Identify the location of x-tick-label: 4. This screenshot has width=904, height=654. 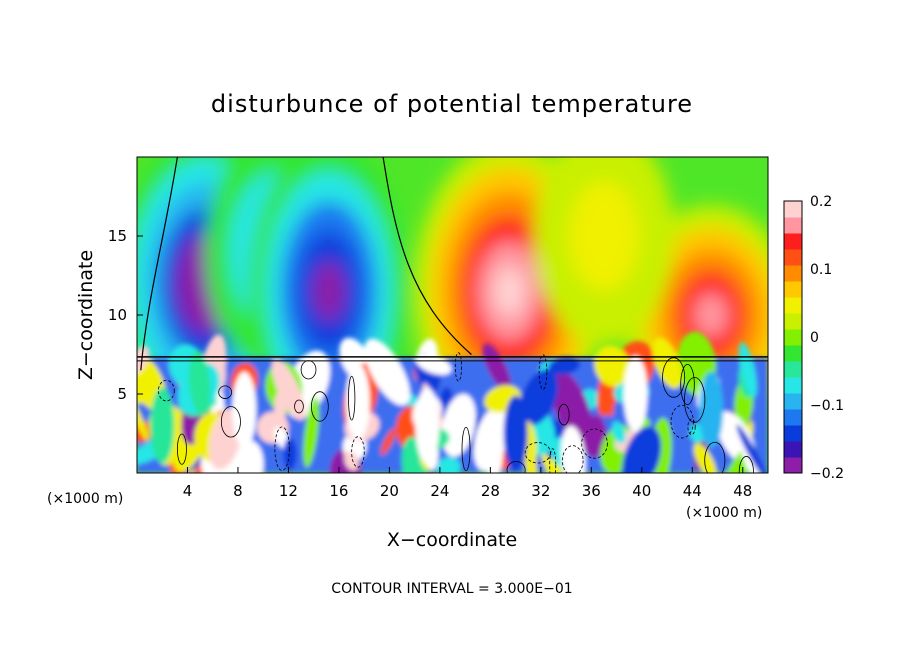
(188, 491).